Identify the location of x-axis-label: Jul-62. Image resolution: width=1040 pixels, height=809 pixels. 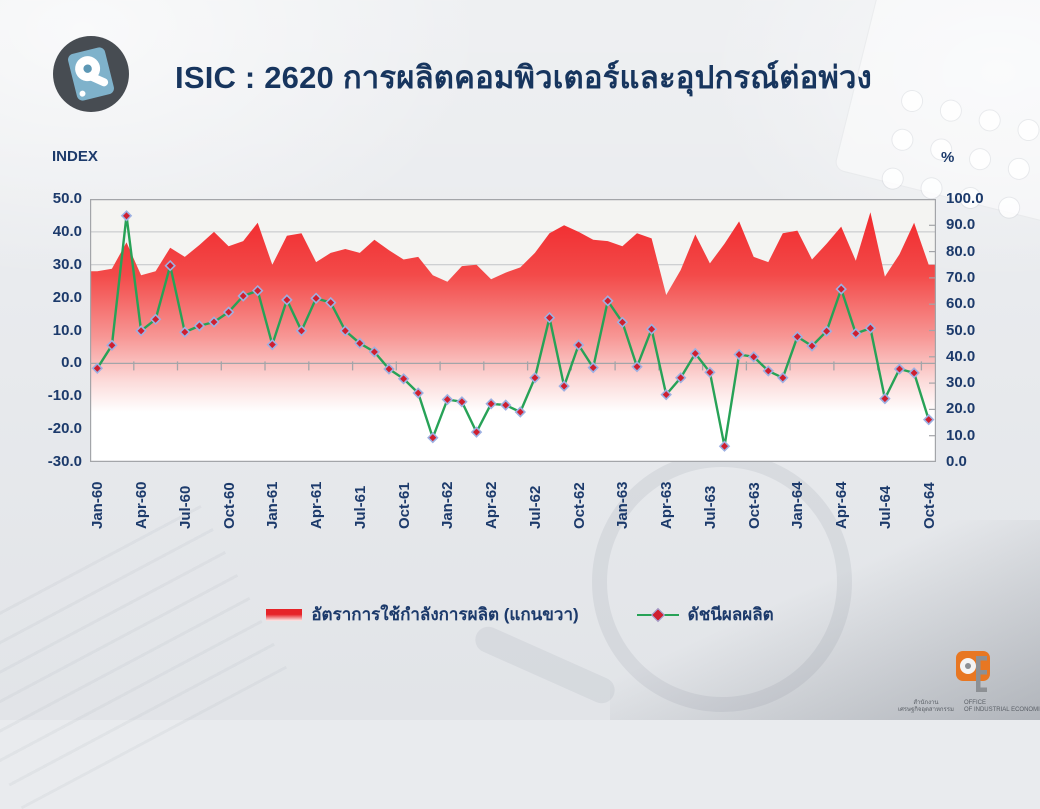
(535, 507).